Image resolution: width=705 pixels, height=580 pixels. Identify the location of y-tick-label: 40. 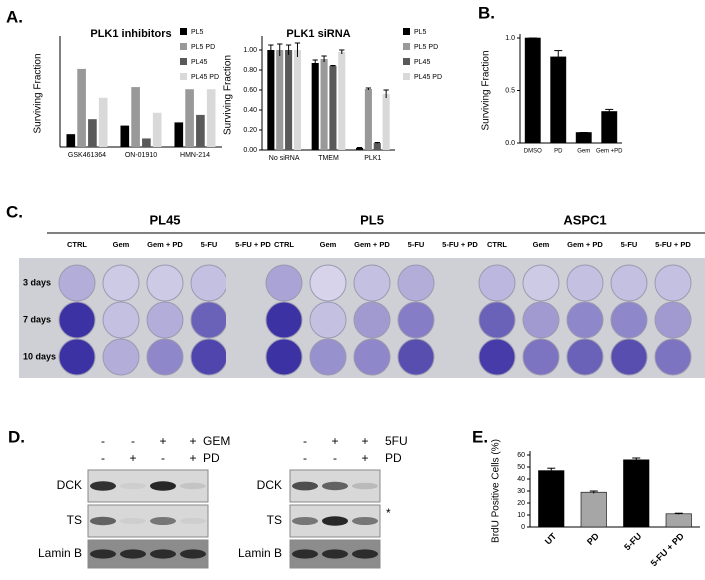
(521, 479).